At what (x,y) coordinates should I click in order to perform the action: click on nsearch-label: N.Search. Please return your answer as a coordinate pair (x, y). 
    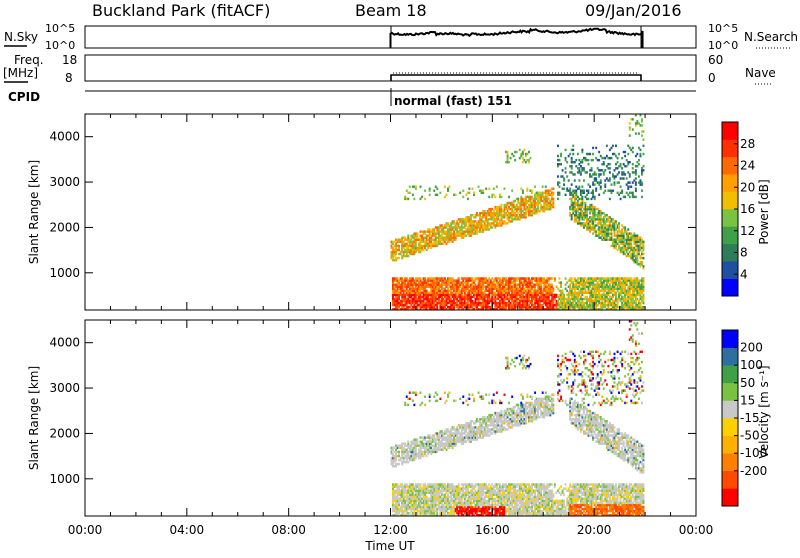
    Looking at the image, I should click on (771, 37).